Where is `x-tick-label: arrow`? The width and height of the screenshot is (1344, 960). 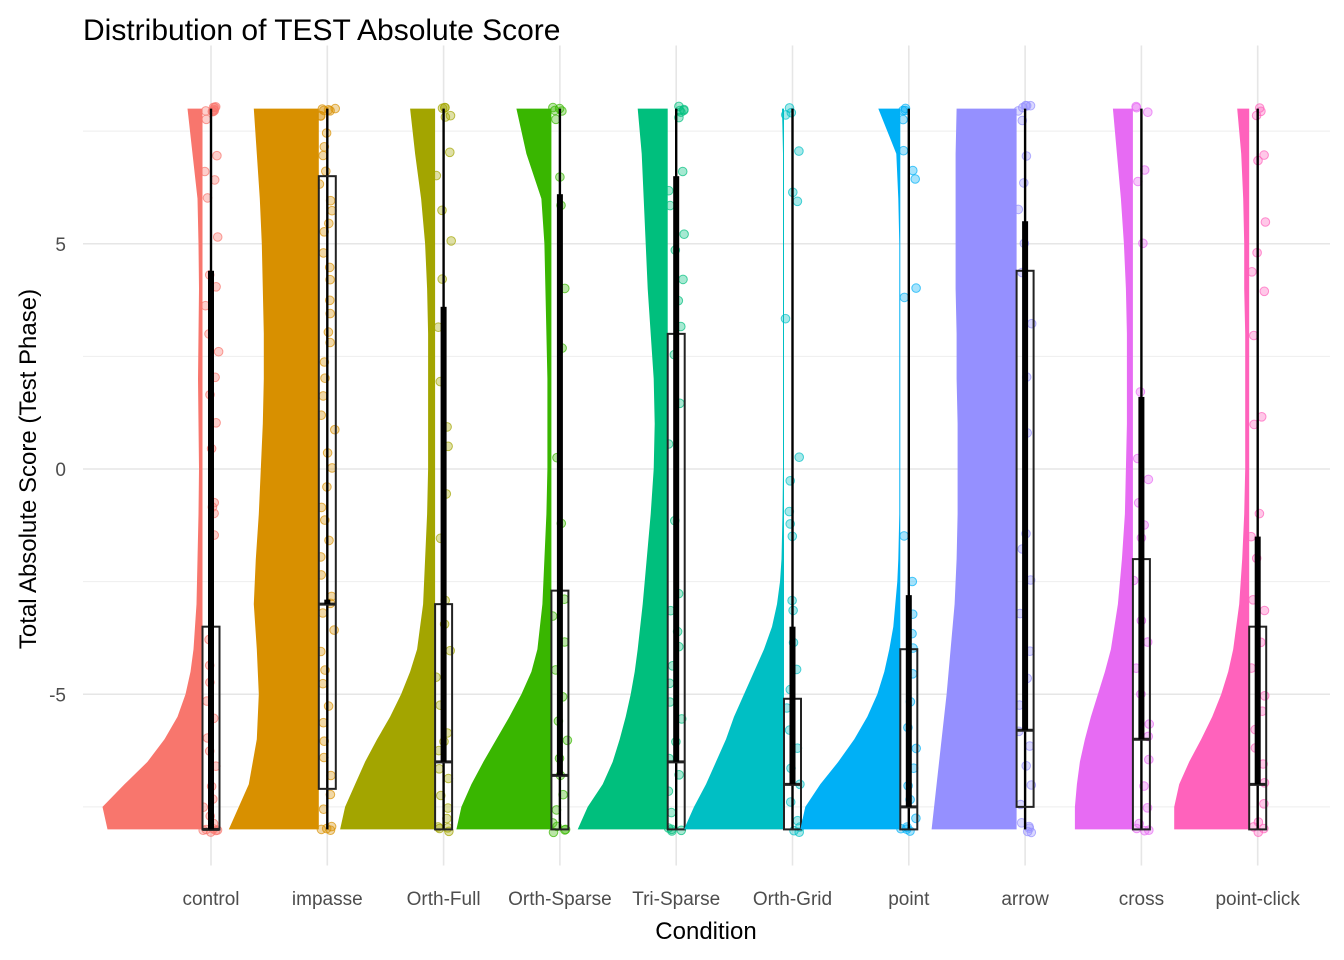
x-tick-label: arrow is located at coordinates (1025, 899).